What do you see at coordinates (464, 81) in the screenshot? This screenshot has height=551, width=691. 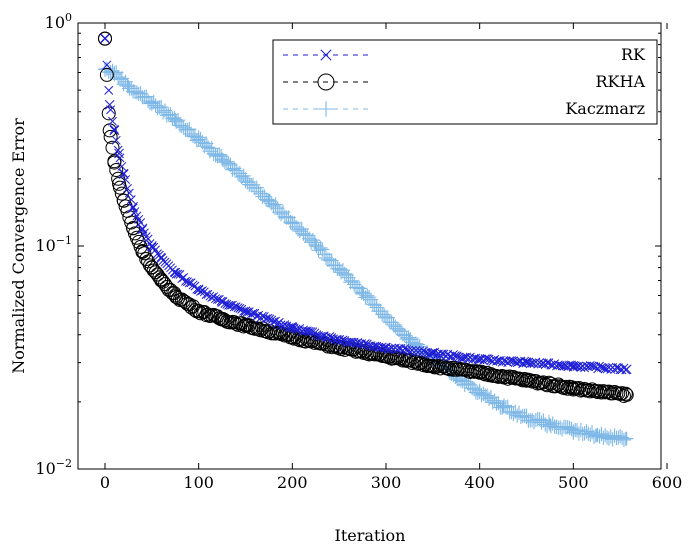 I see `legend-entries: RK RKHA Kaczmarz` at bounding box center [464, 81].